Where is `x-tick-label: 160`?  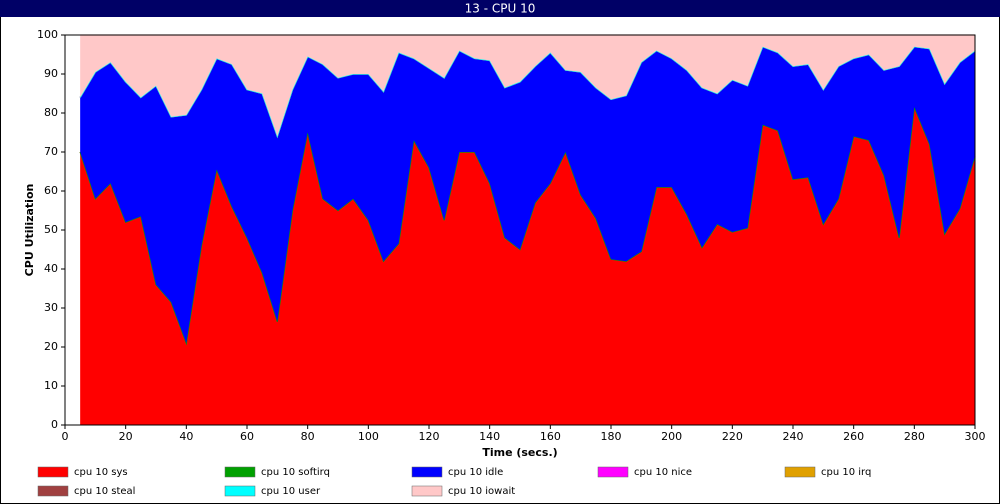
x-tick-label: 160 is located at coordinates (550, 436).